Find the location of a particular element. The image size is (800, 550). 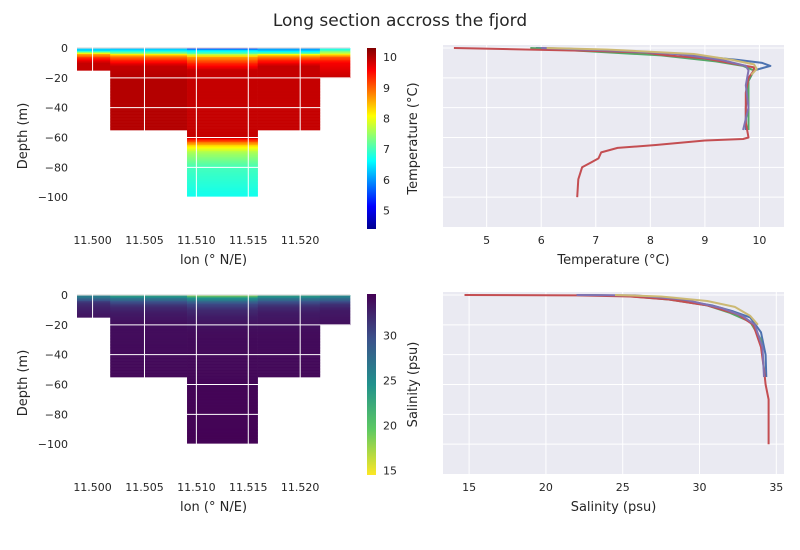

x-tick-label: 9 is located at coordinates (704, 240).